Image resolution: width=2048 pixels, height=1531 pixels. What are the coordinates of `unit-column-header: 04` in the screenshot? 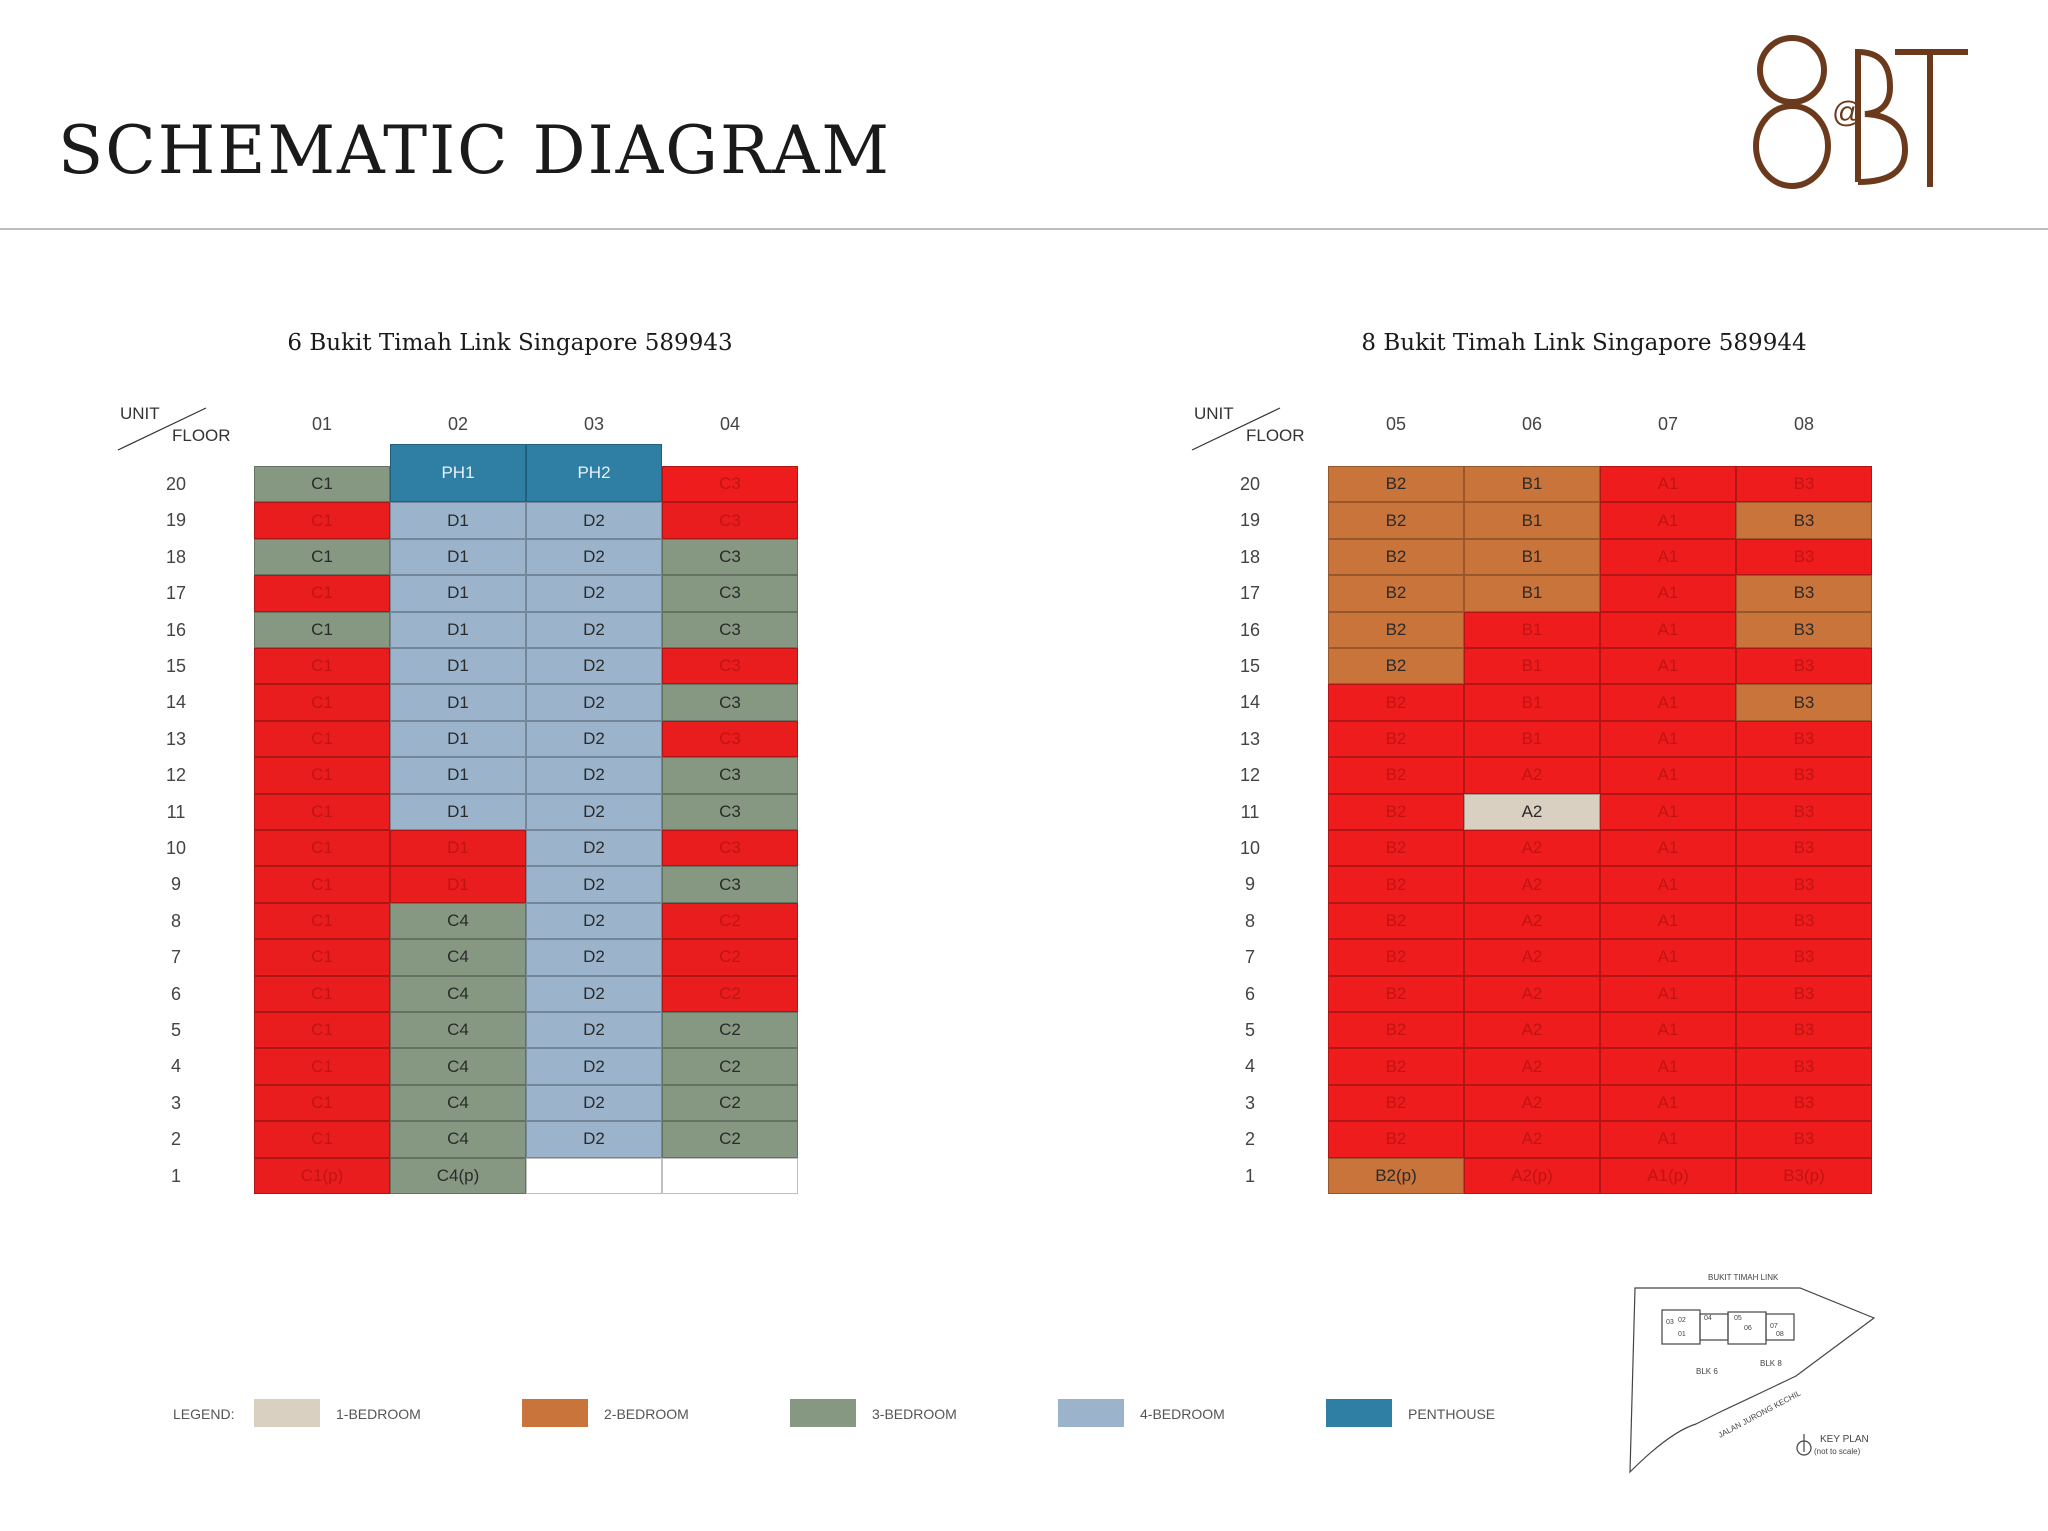 It's located at (730, 424).